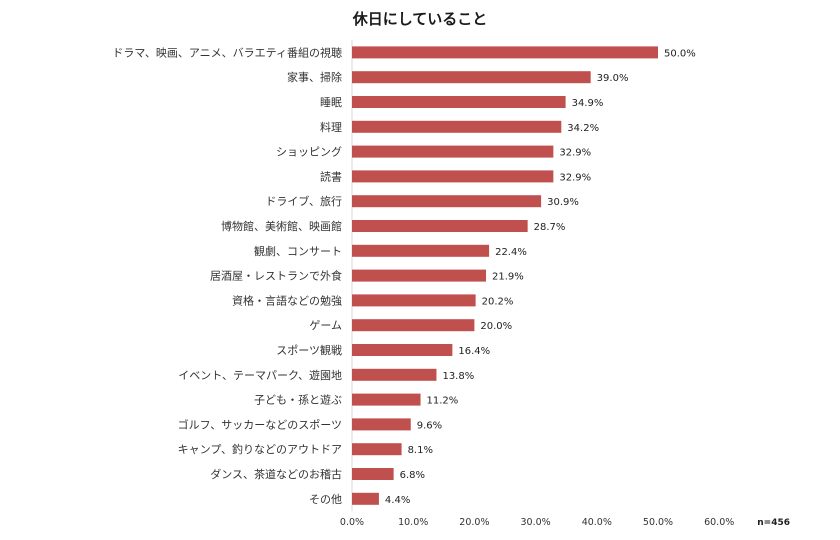  I want to click on category-label: イベント、テーマパーク、遊園地, so click(260, 375).